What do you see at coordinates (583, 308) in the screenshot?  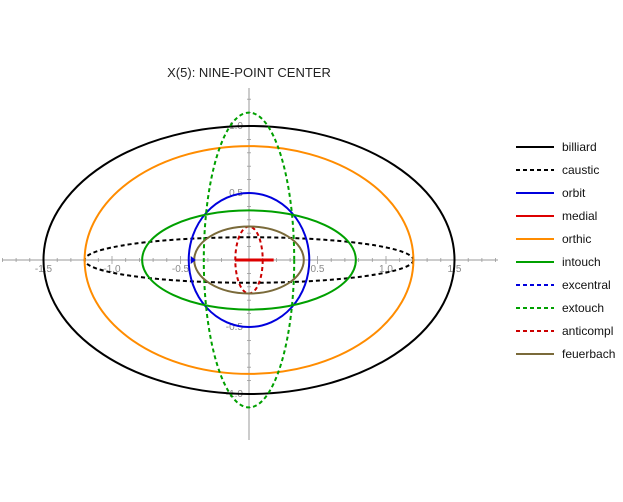 I see `legend-label-extouch: extouch` at bounding box center [583, 308].